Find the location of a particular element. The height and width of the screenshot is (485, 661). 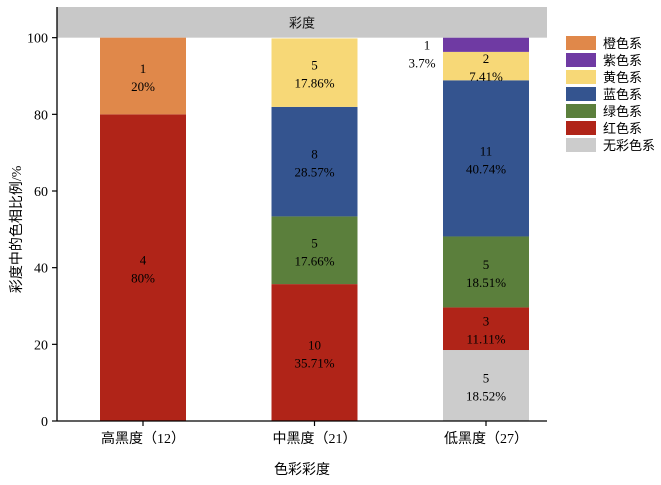

legend-label: 无彩色系 is located at coordinates (629, 146).